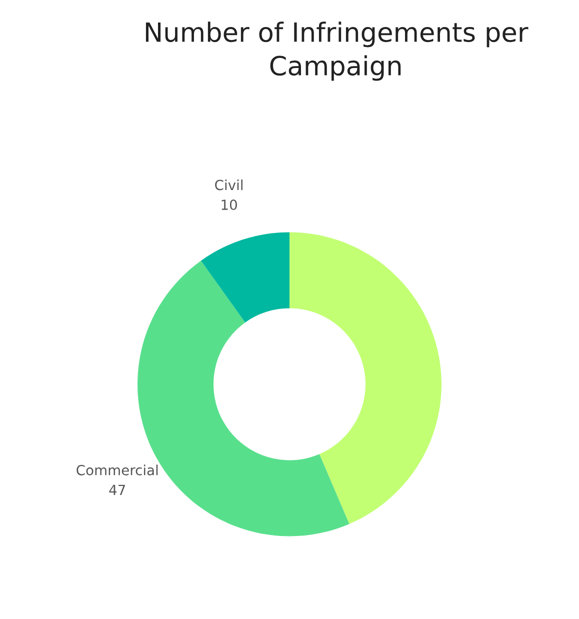 The height and width of the screenshot is (619, 579). I want to click on slice-label: Commercial, so click(117, 470).